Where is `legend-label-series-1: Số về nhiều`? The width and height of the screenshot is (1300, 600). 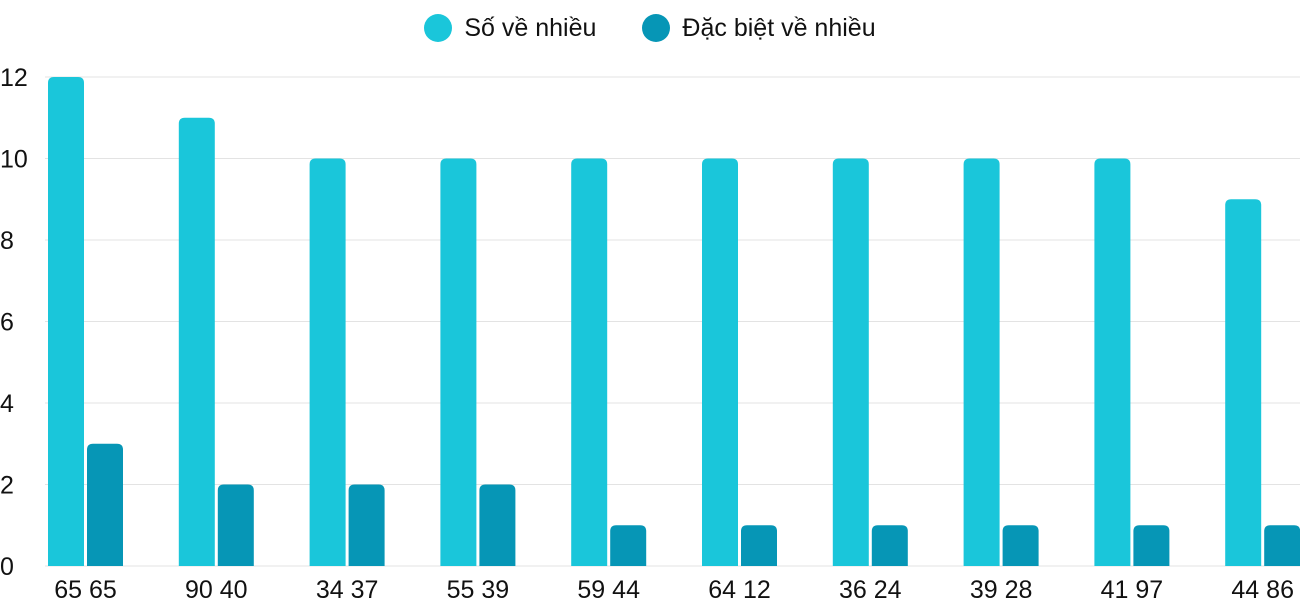
legend-label-series-1: Số về nhiều is located at coordinates (530, 27).